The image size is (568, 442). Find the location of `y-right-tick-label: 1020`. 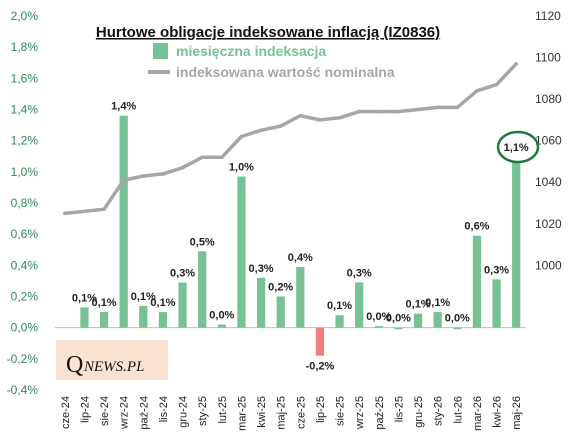

y-right-tick-label: 1020 is located at coordinates (548, 224).